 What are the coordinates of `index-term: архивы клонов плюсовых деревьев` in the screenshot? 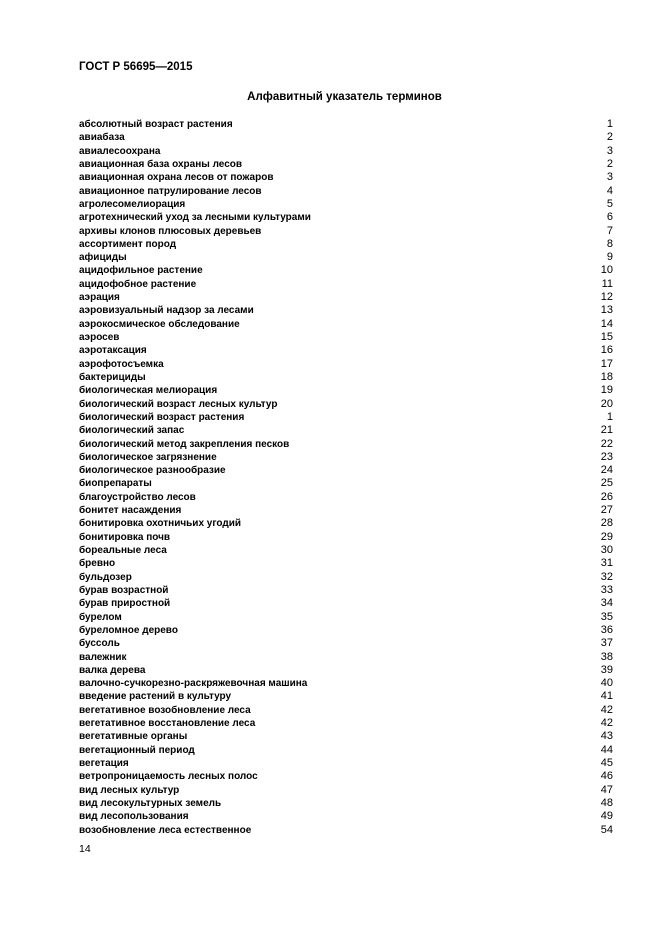 It's located at (170, 231).